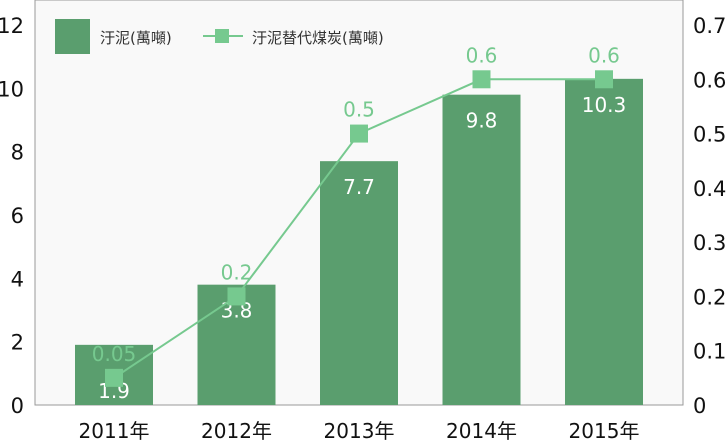 Image resolution: width=727 pixels, height=445 pixels. I want to click on left-tick-label: 12, so click(12, 26).